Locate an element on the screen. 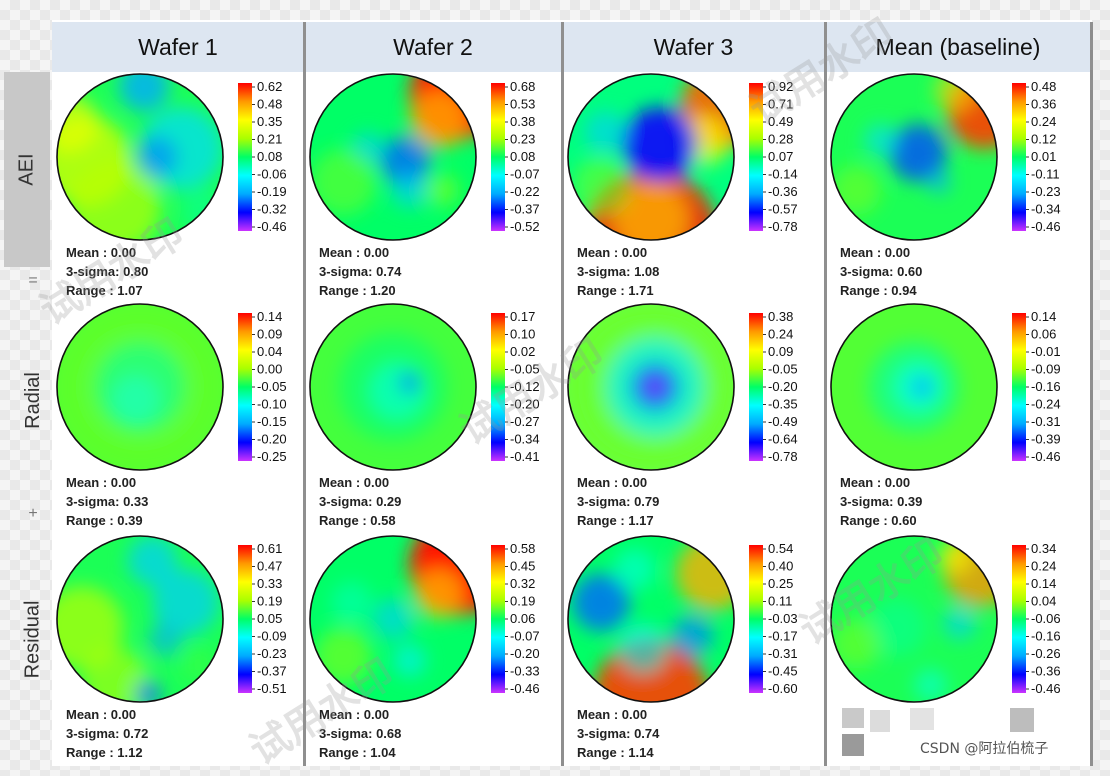  colorbar-tick-label: -0.14 is located at coordinates (783, 174).